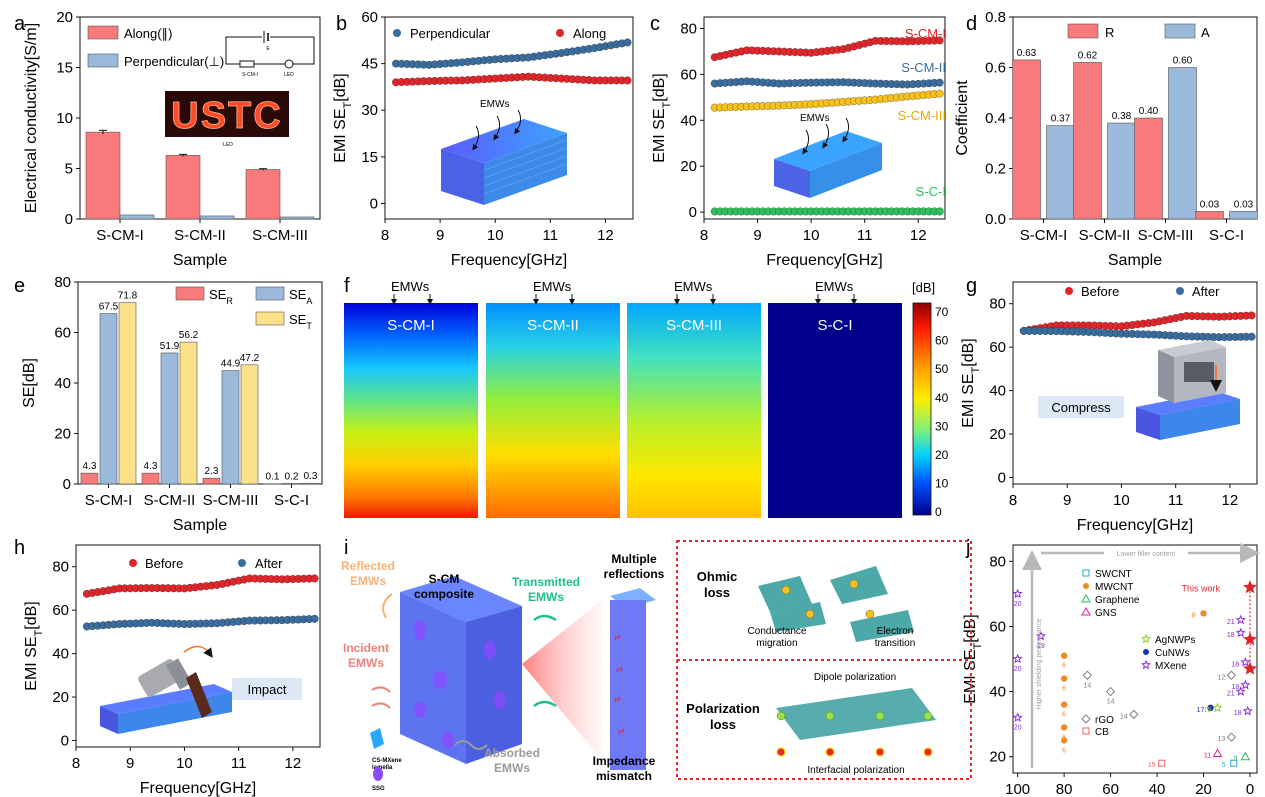 This screenshot has width=1265, height=797. What do you see at coordinates (69, 169) in the screenshot?
I see `y-tick-label: 5` at bounding box center [69, 169].